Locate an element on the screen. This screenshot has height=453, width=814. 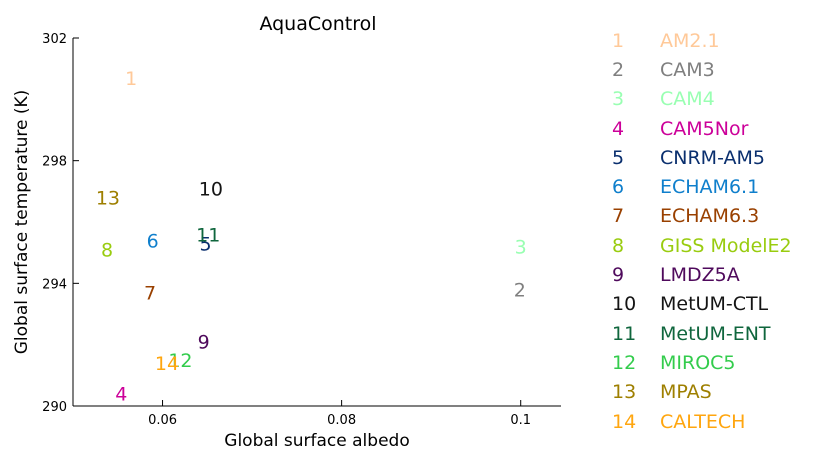
legend-item: 13 MPAS is located at coordinates (702, 392).